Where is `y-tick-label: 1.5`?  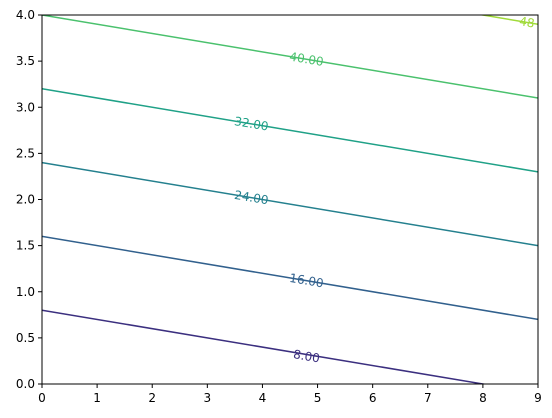
y-tick-label: 1.5 is located at coordinates (25, 246).